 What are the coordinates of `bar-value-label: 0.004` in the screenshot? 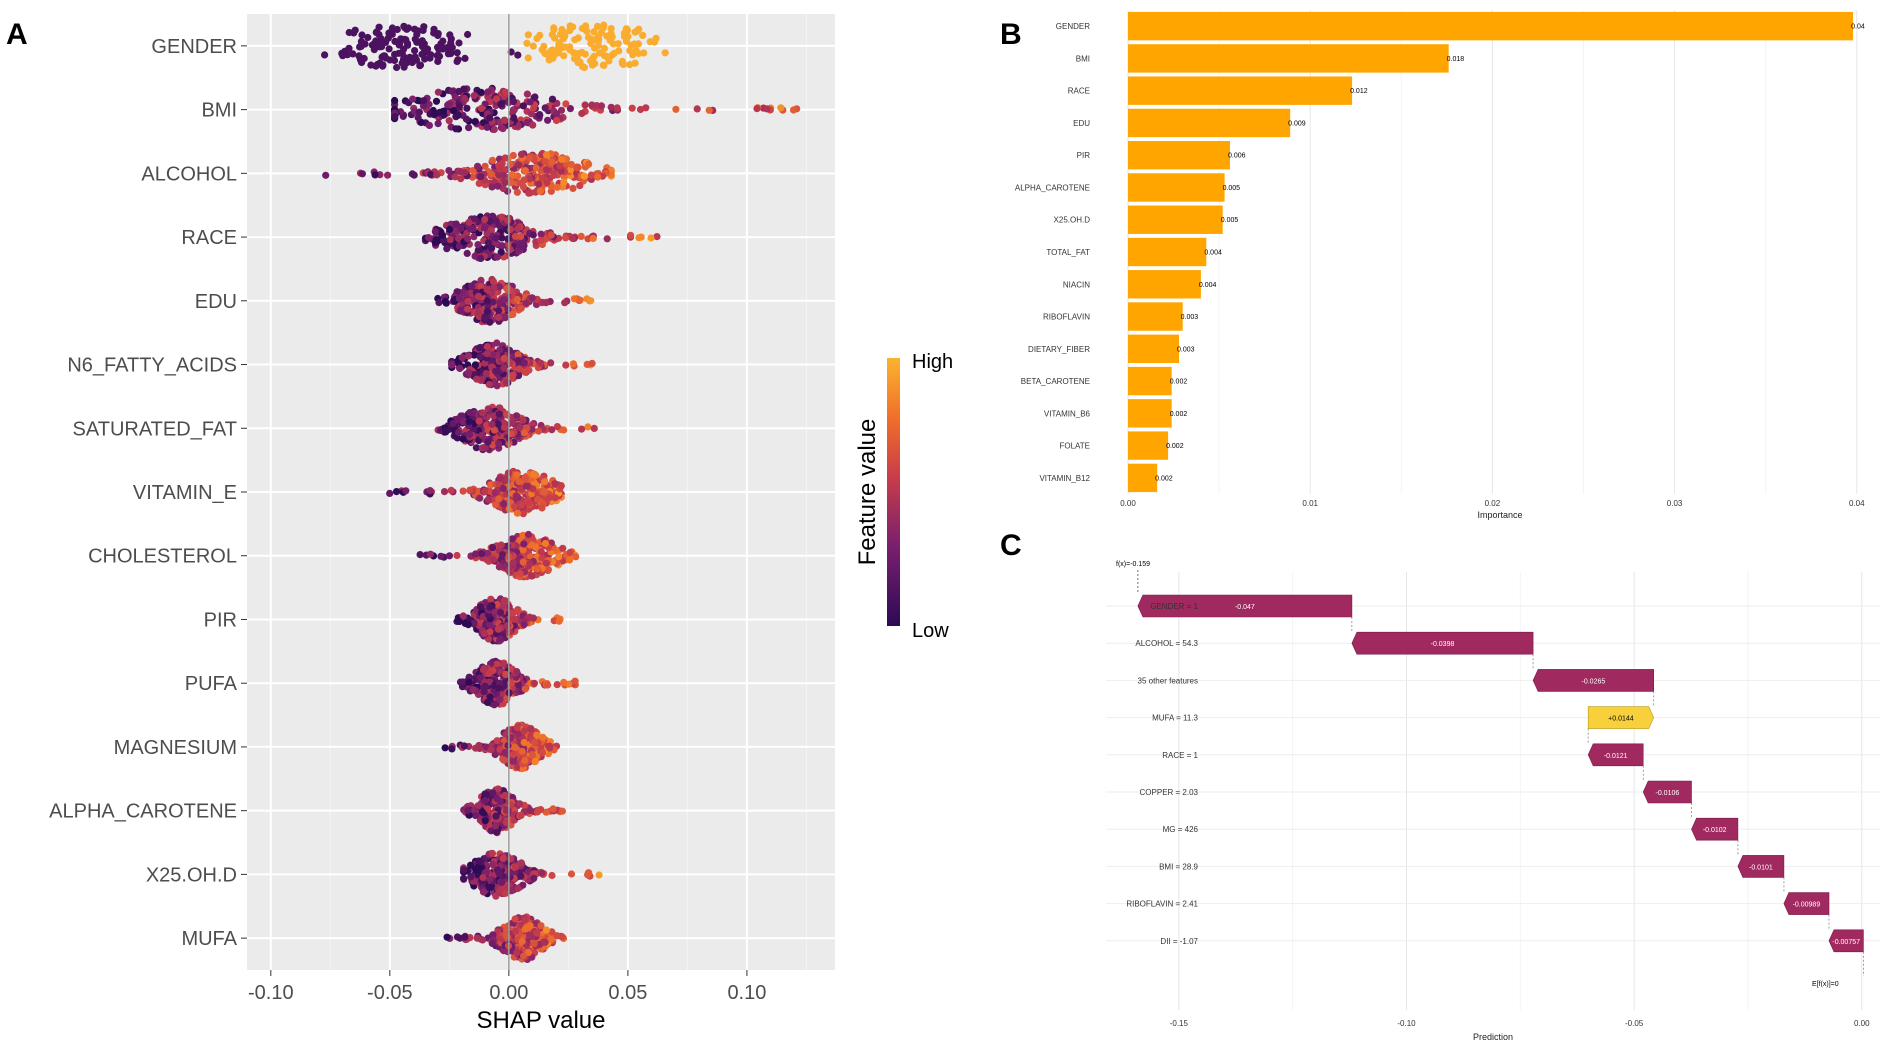 It's located at (1213, 253).